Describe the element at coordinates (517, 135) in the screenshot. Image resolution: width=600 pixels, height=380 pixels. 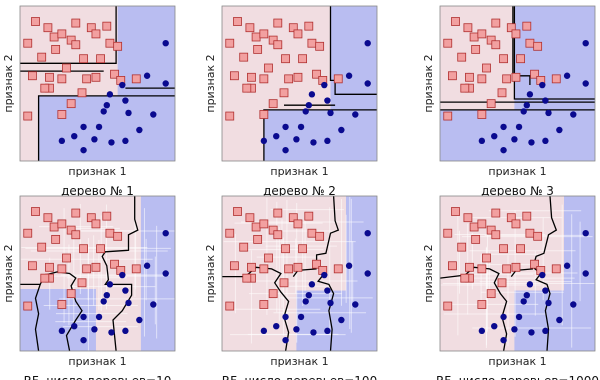
I see `blue-region` at that location.